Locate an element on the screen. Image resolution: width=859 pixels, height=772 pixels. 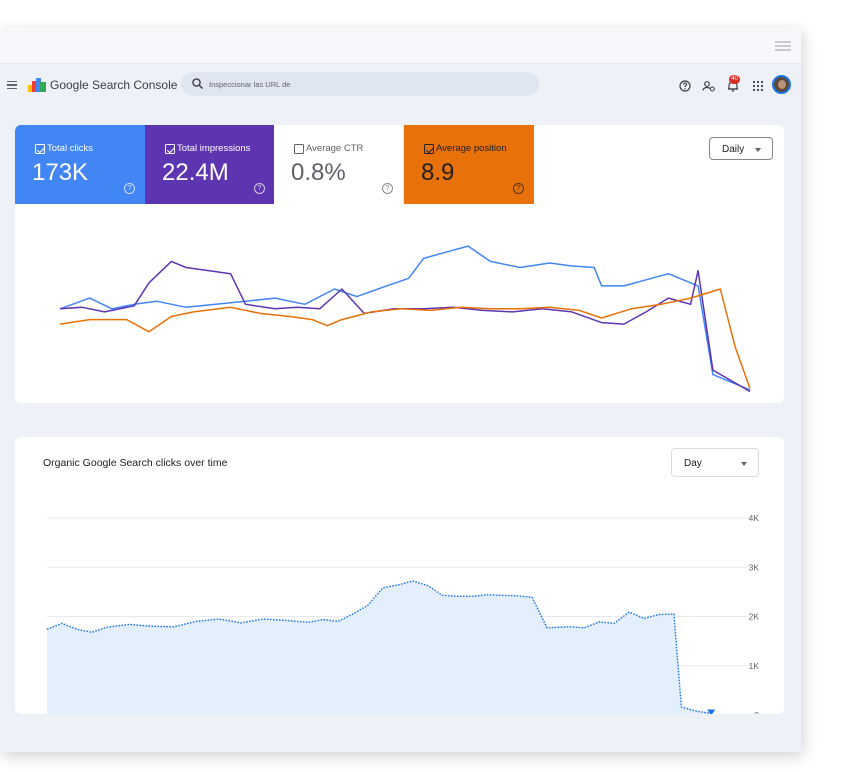
x-tick-label: 1/22/26 is located at coordinates (75, 402).